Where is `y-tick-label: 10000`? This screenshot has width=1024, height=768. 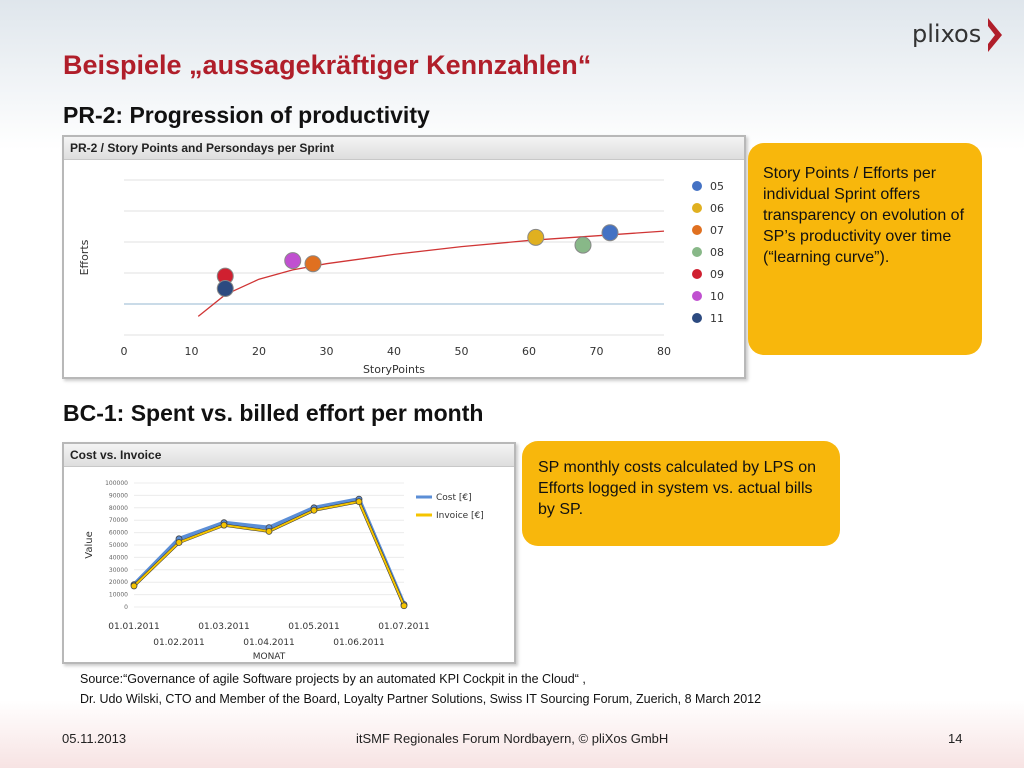
y-tick-label: 10000 is located at coordinates (118, 595).